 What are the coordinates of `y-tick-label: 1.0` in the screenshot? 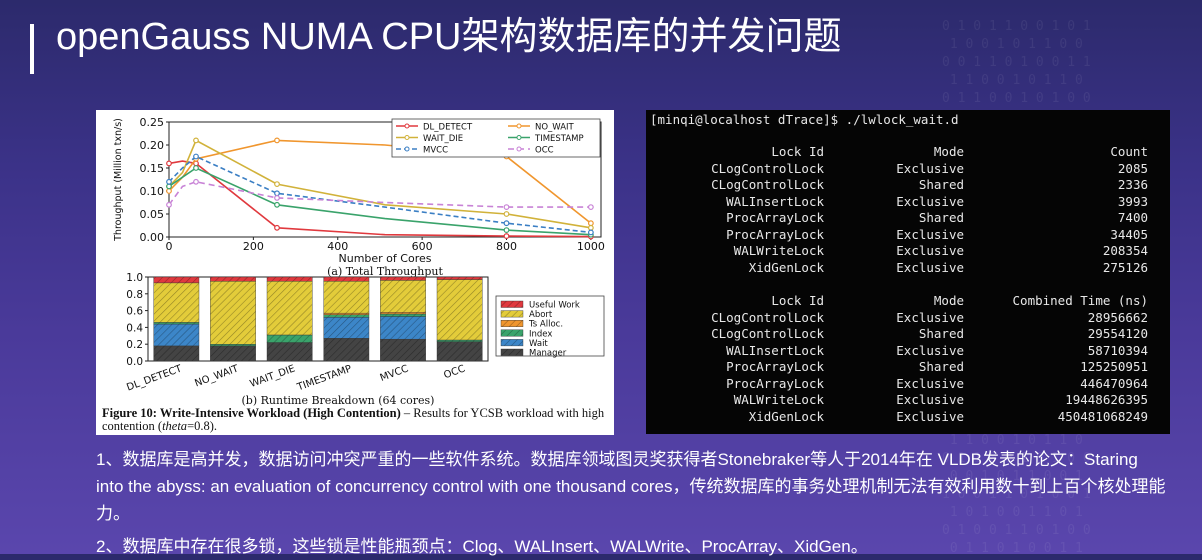 It's located at (134, 278).